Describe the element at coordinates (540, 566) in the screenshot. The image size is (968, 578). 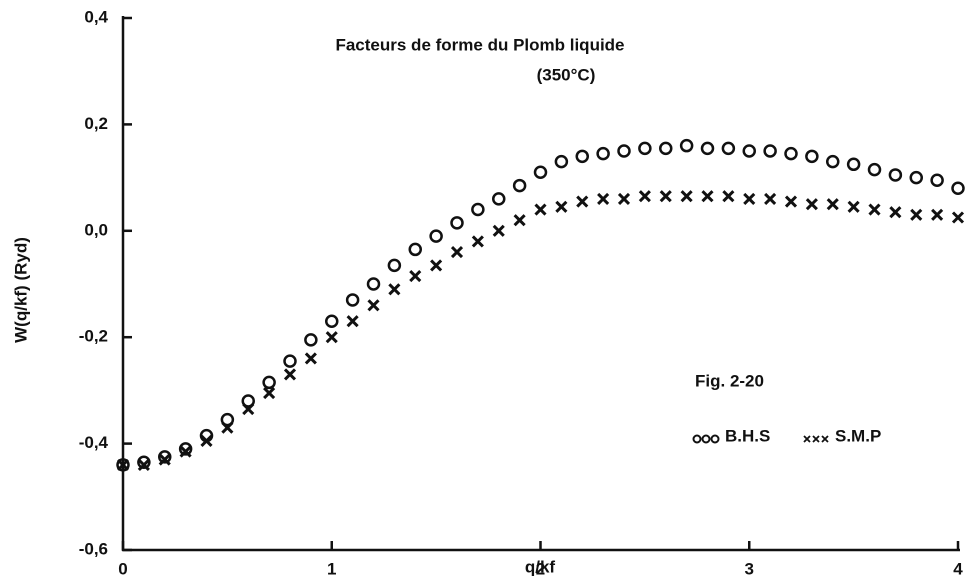
I see `x-axis-label: q/kf` at that location.